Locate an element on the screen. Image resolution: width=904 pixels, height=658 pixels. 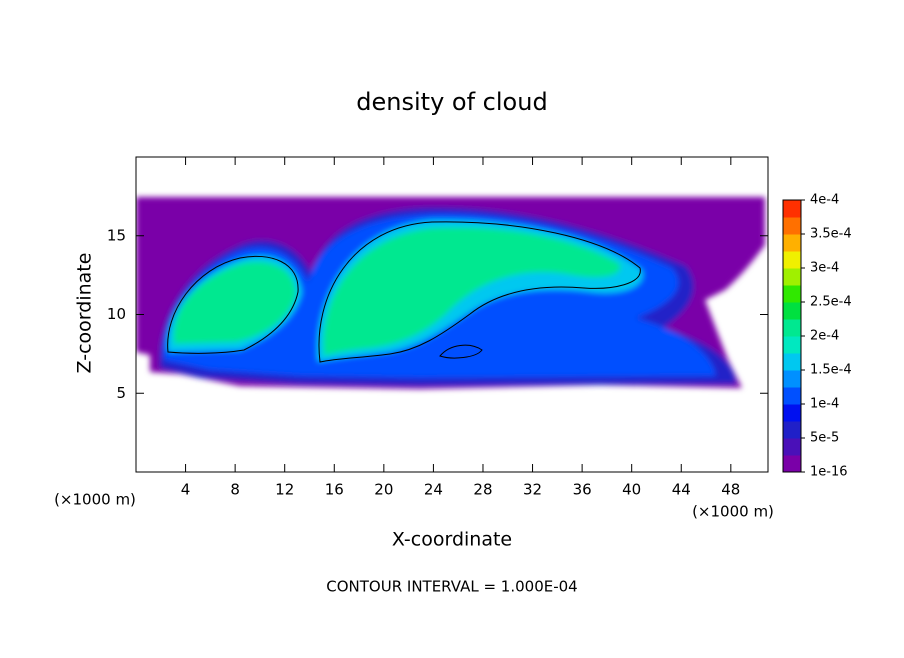
x-unit: (×1000 m) is located at coordinates (733, 512).